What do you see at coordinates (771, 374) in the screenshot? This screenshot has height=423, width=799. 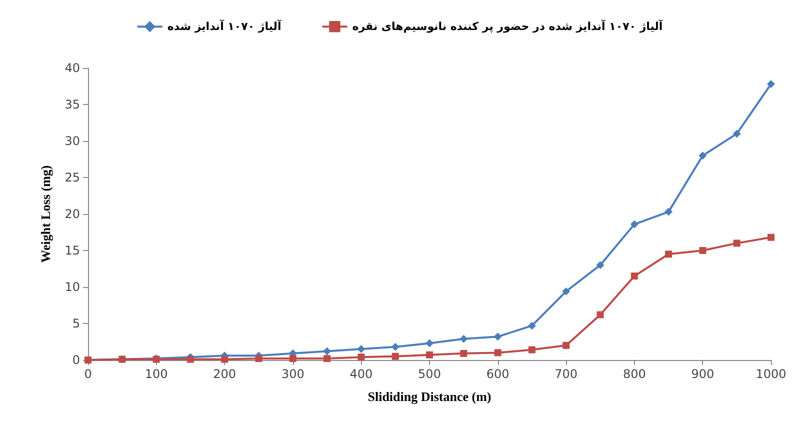 I see `x-tick-label: 1000` at bounding box center [771, 374].